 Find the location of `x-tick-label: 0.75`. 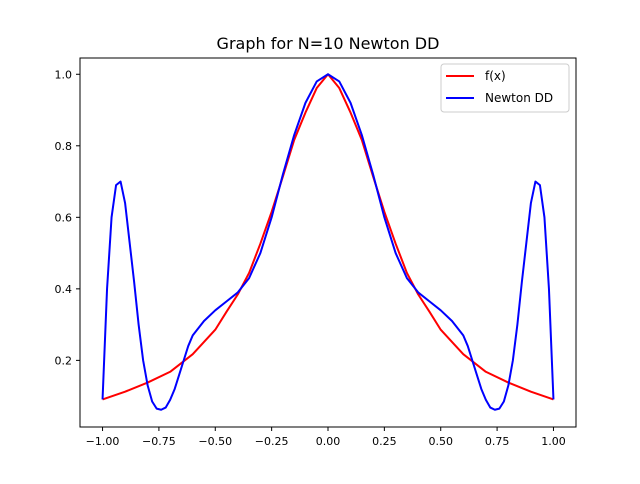

x-tick-label: 0.75 is located at coordinates (497, 441).